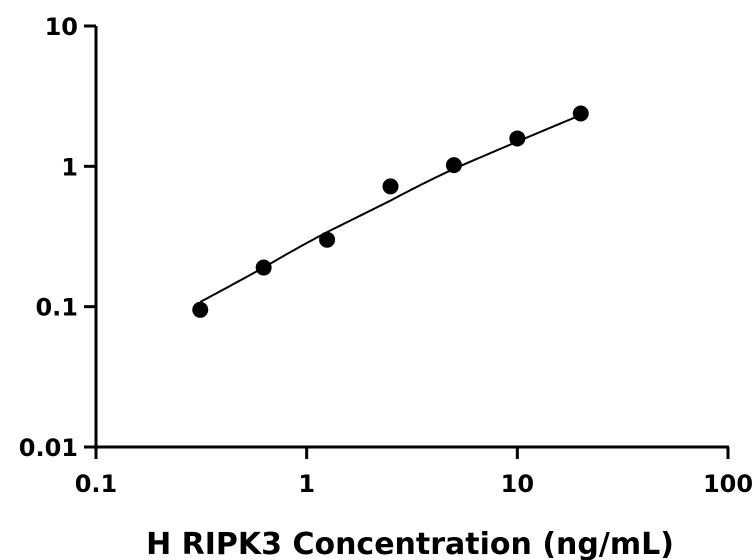 The image size is (756, 560). Describe the element at coordinates (56, 308) in the screenshot. I see `y-tick-label: 0.1` at that location.